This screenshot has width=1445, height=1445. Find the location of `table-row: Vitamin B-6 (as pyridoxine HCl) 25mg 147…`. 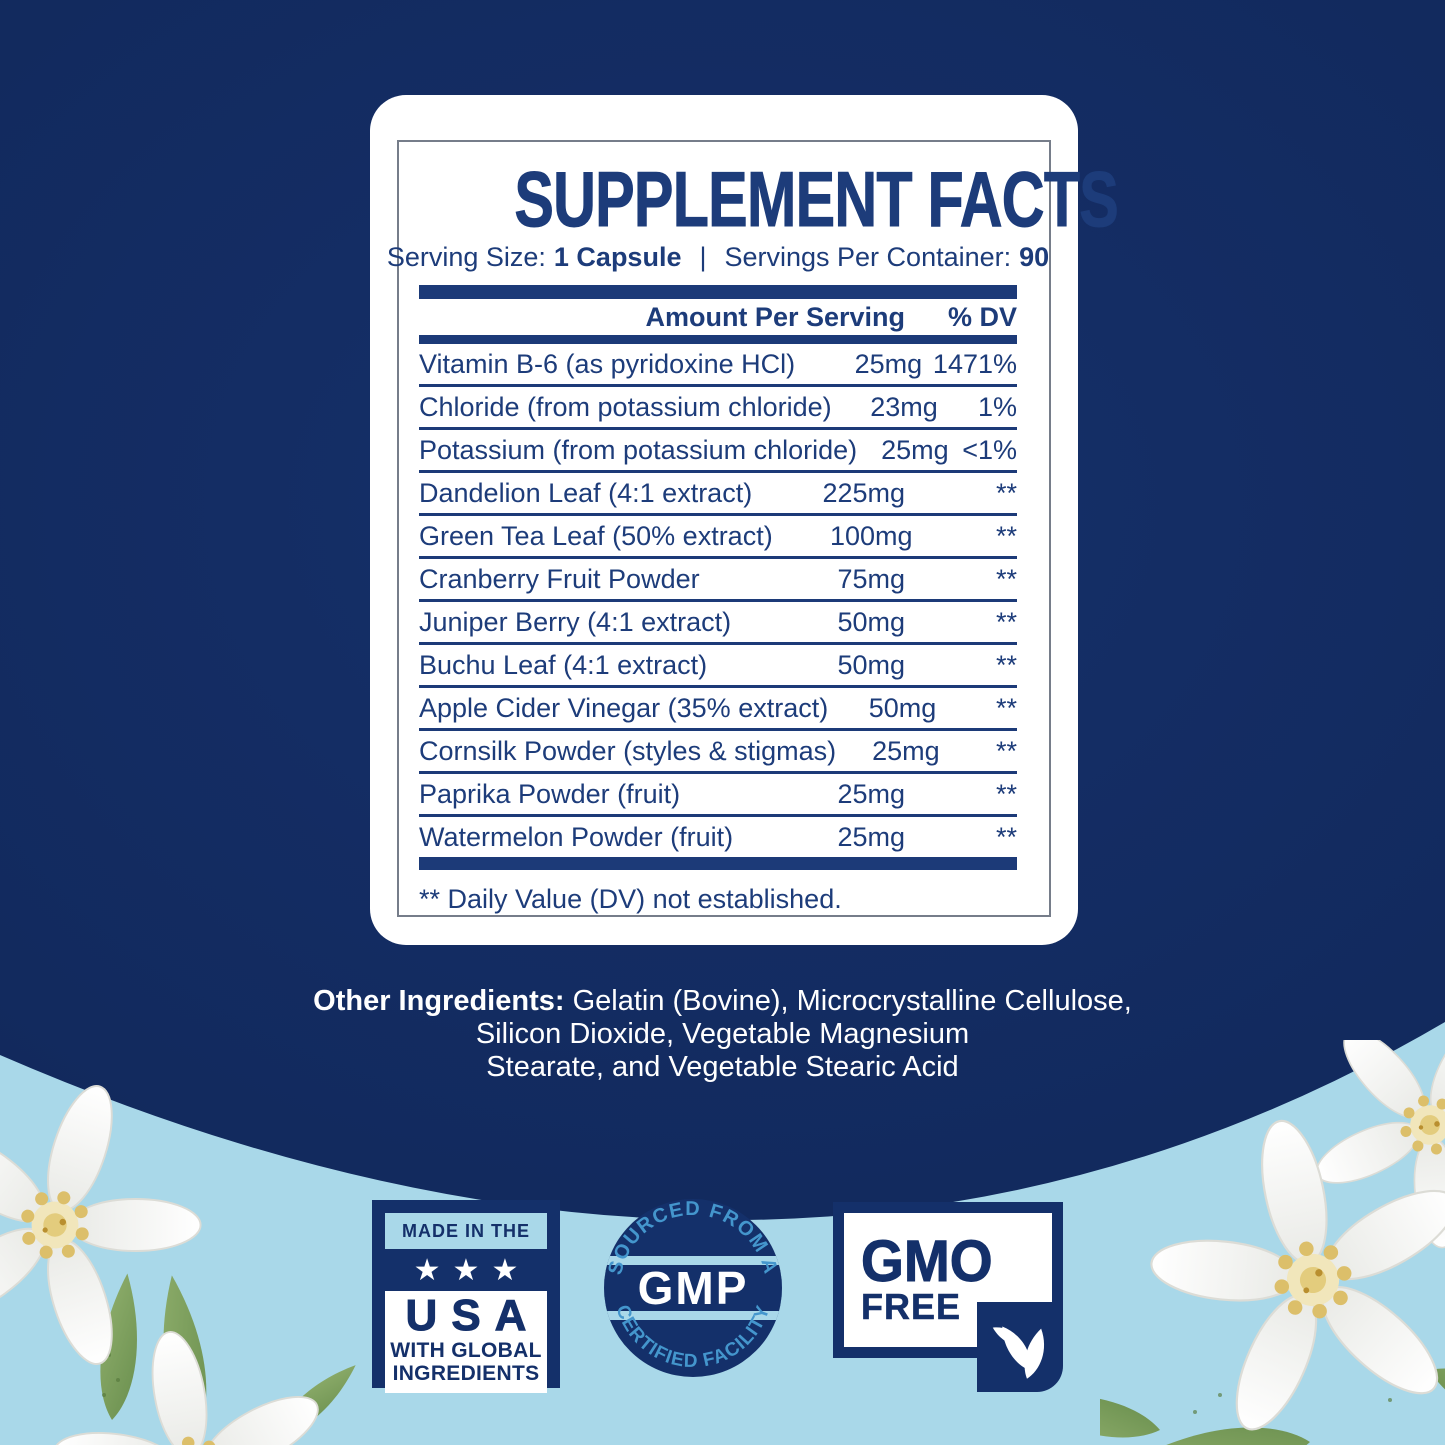

table-row: Vitamin B-6 (as pyridoxine HCl) 25mg 147… is located at coordinates (718, 365).